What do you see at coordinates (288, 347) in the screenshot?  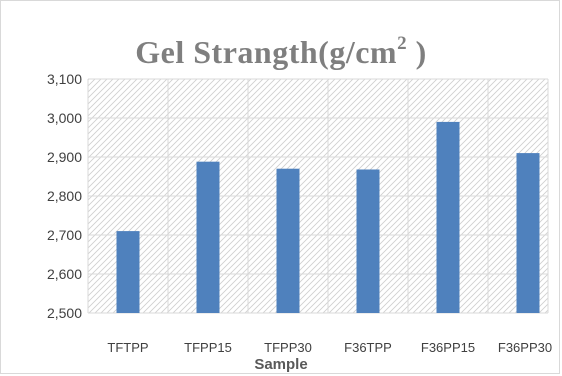 I see `x-tick-label: TFPP30` at bounding box center [288, 347].